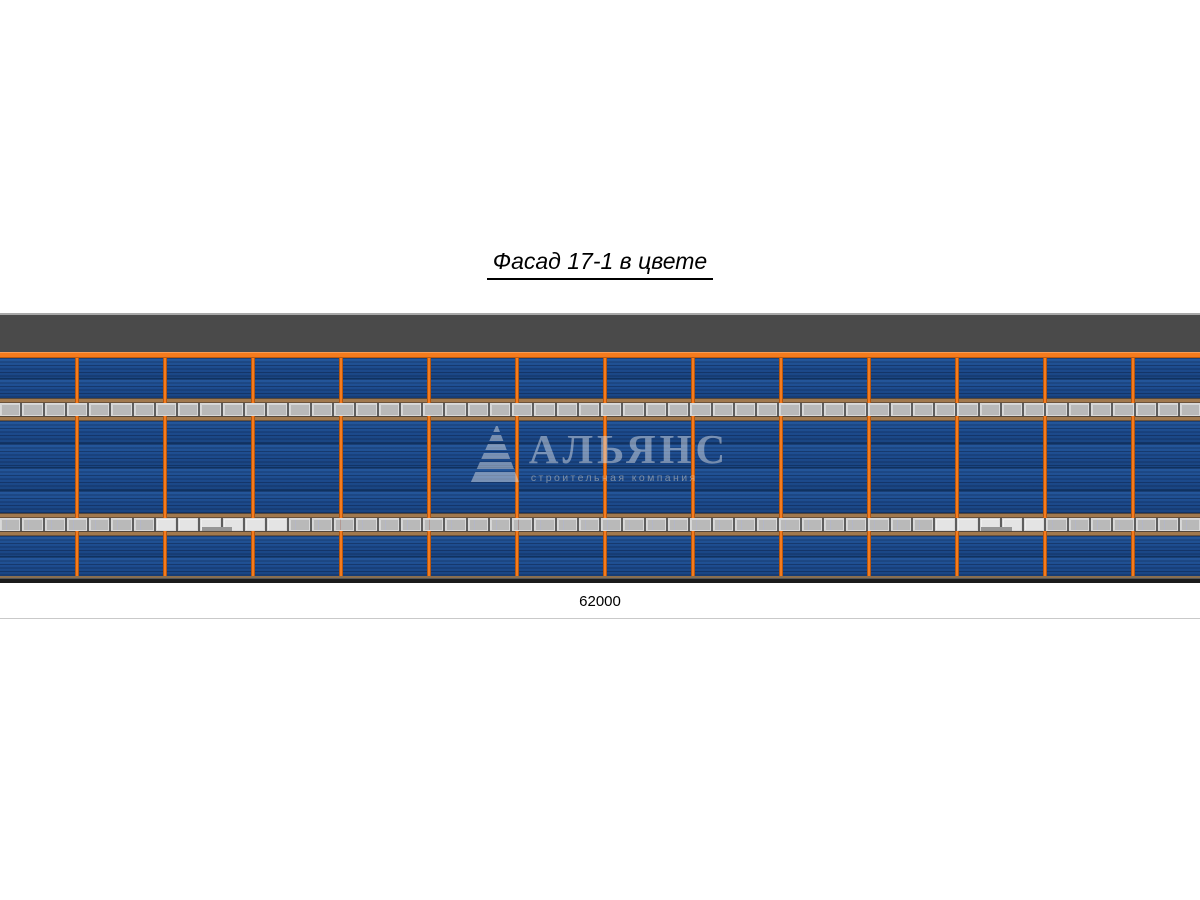 The image size is (1200, 900). I want to click on dimension-label: 62000, so click(600, 601).